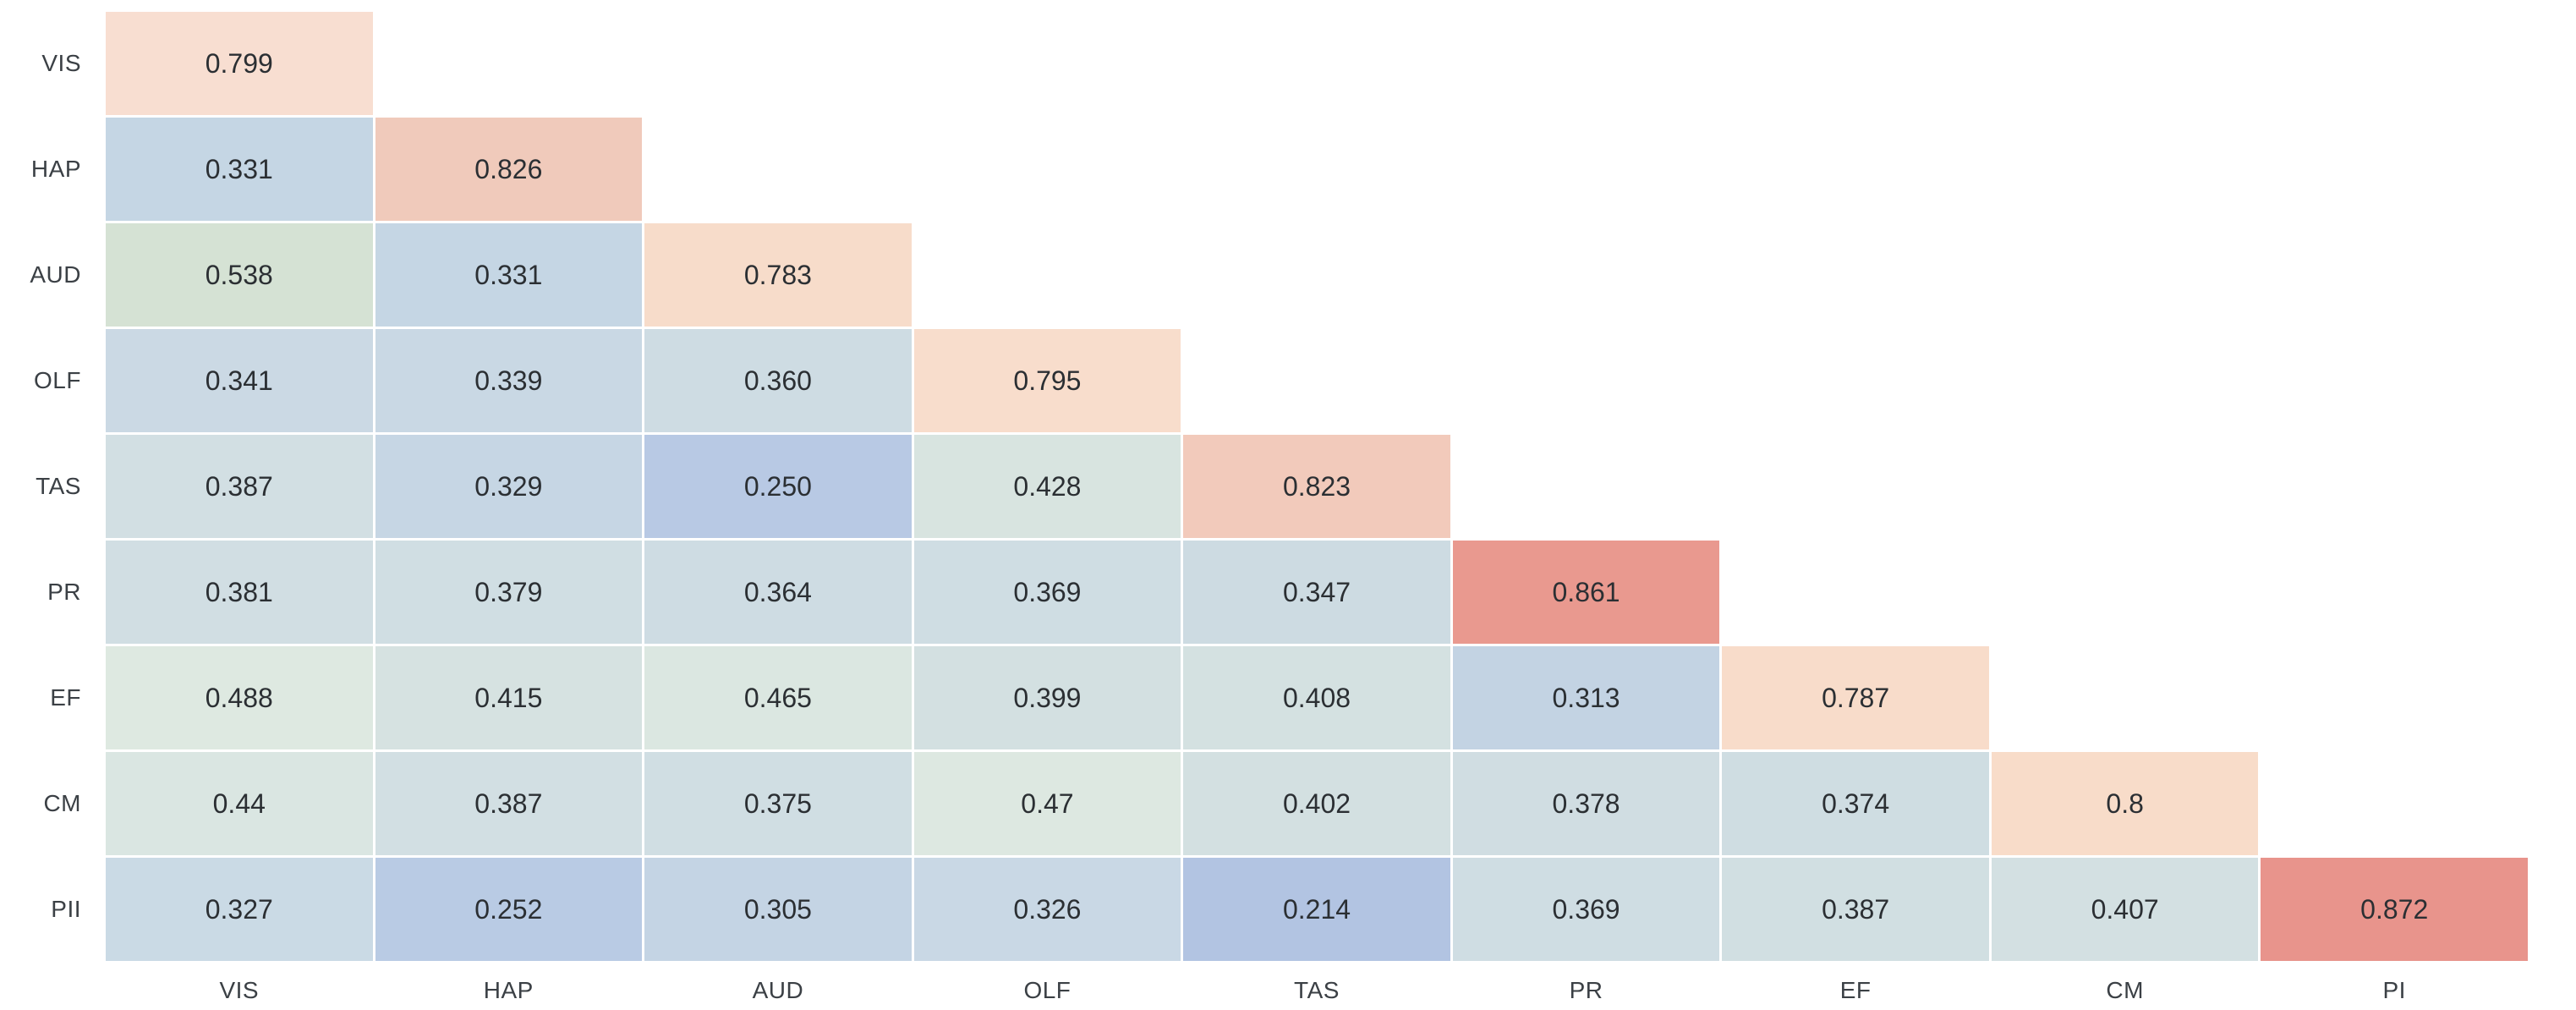 The width and height of the screenshot is (2576, 1010). What do you see at coordinates (1586, 803) in the screenshot?
I see `matrix-cell-cm-pr: 0.378` at bounding box center [1586, 803].